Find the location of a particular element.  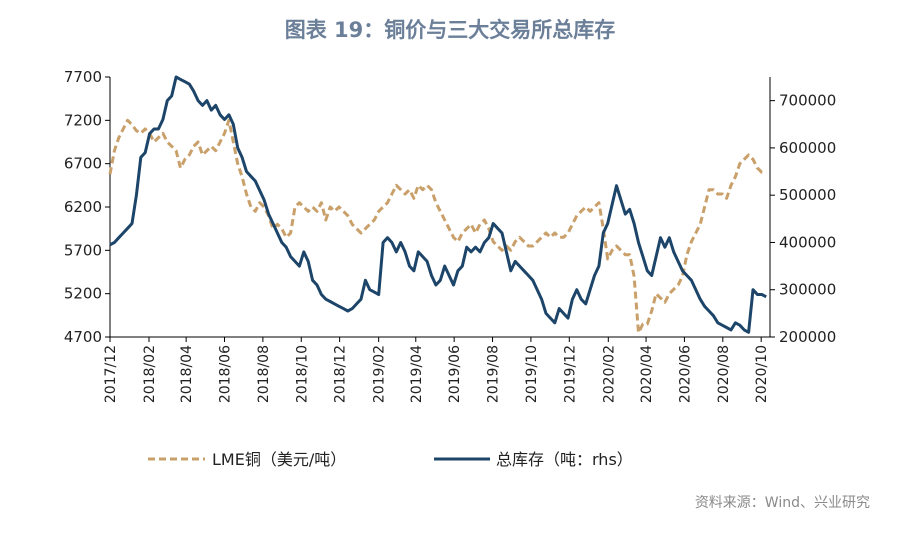

x-axis-tick-label: 2020/06 is located at coordinates (685, 374).